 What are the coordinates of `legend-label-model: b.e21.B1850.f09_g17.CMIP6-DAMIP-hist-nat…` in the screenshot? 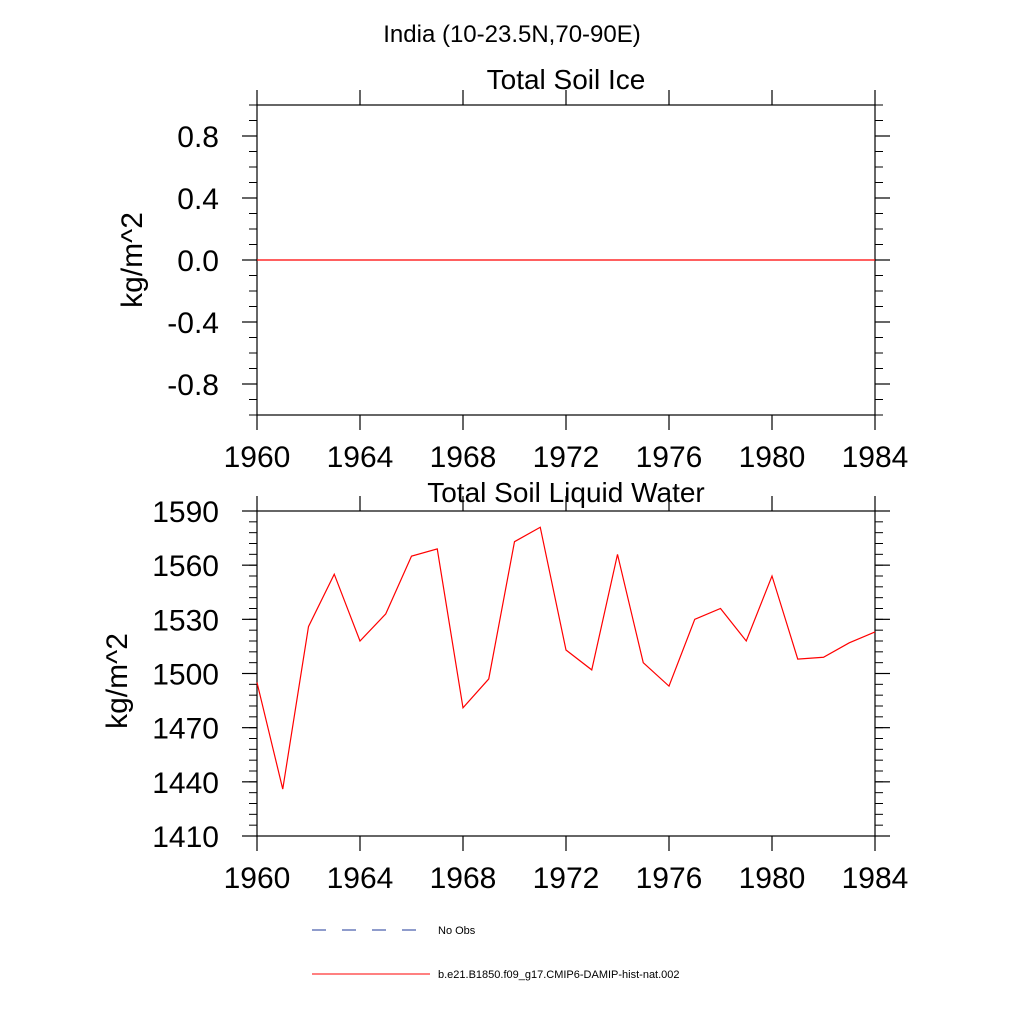 It's located at (559, 975).